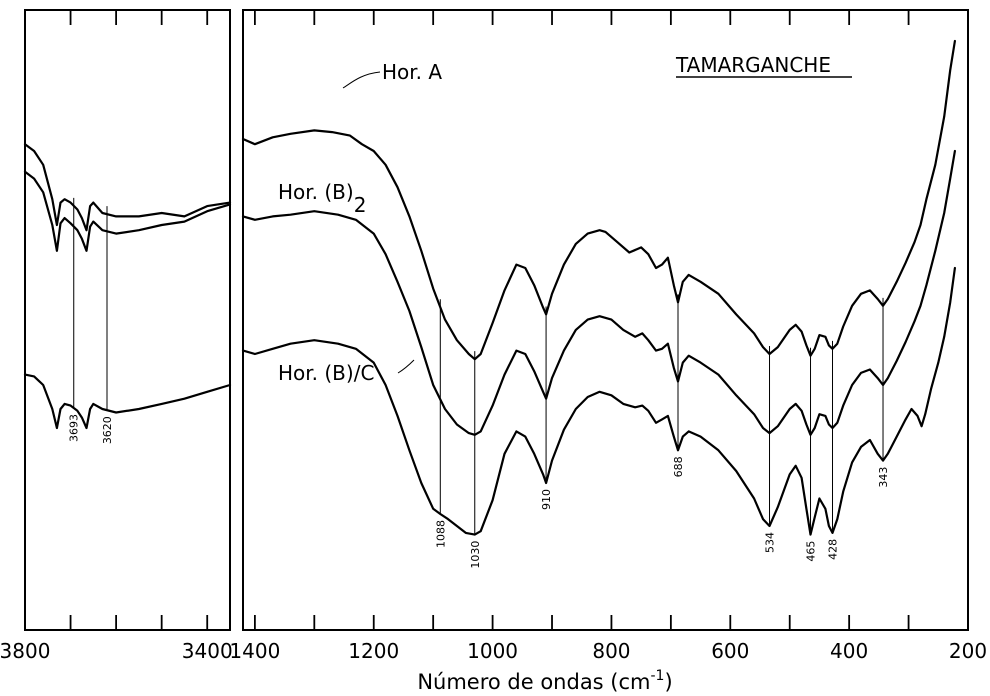 The width and height of the screenshot is (990, 696). Describe the element at coordinates (127, 401) in the screenshot. I see `spectrum-line-hor-b-c-left` at that location.